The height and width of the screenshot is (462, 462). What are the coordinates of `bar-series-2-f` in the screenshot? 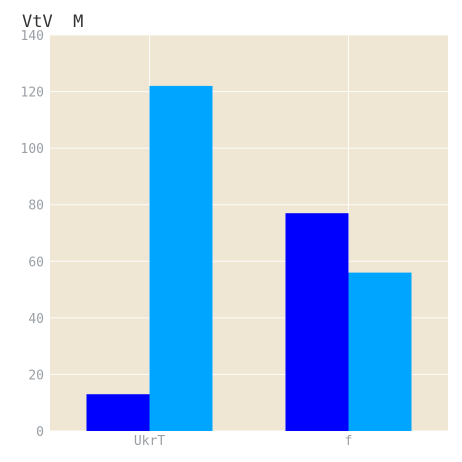 It's located at (380, 351).